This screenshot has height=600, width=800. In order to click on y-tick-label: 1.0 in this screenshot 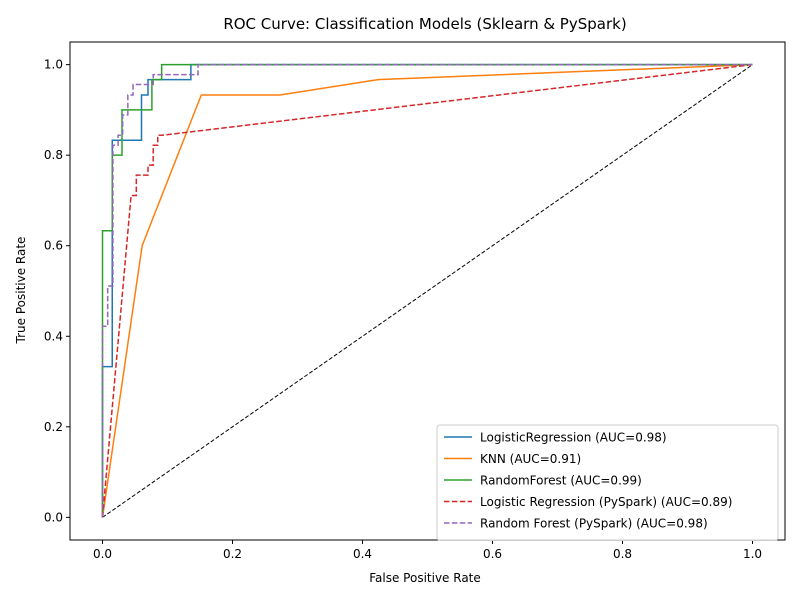, I will do `click(53, 65)`.